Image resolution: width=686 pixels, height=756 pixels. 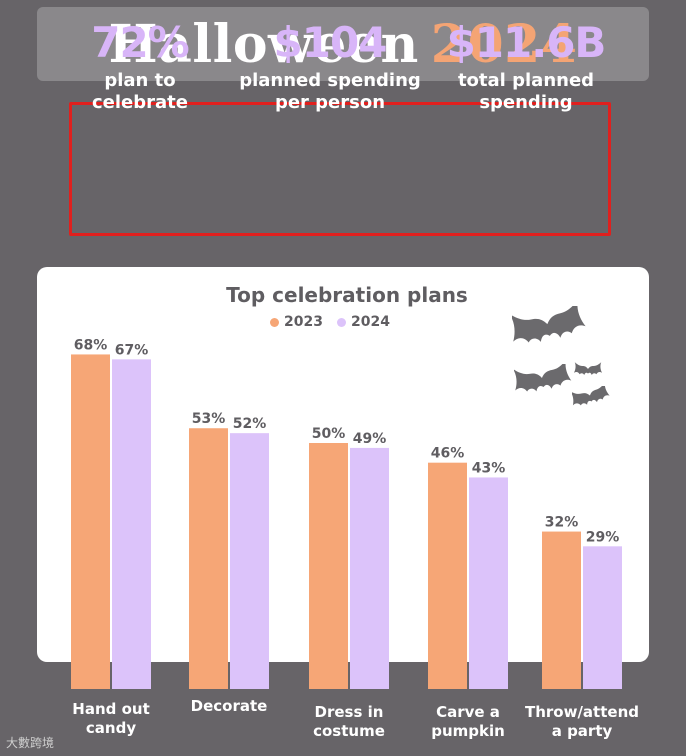 I want to click on stat-value: $104, so click(x=330, y=42).